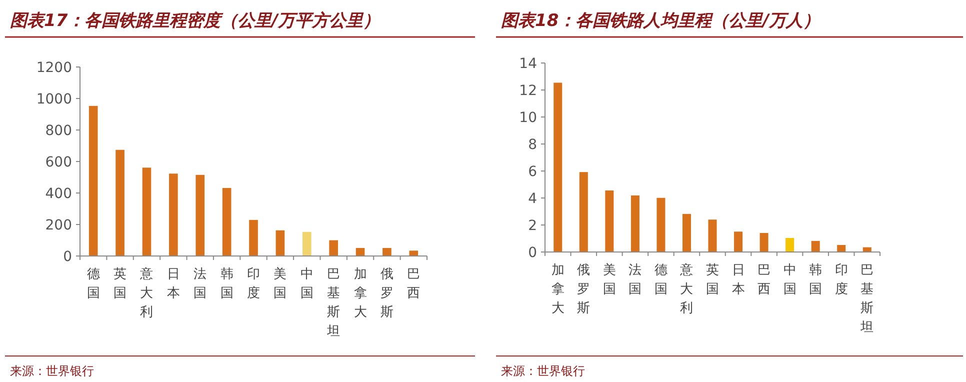 The width and height of the screenshot is (966, 382). I want to click on y-tick-label: 14, so click(528, 64).